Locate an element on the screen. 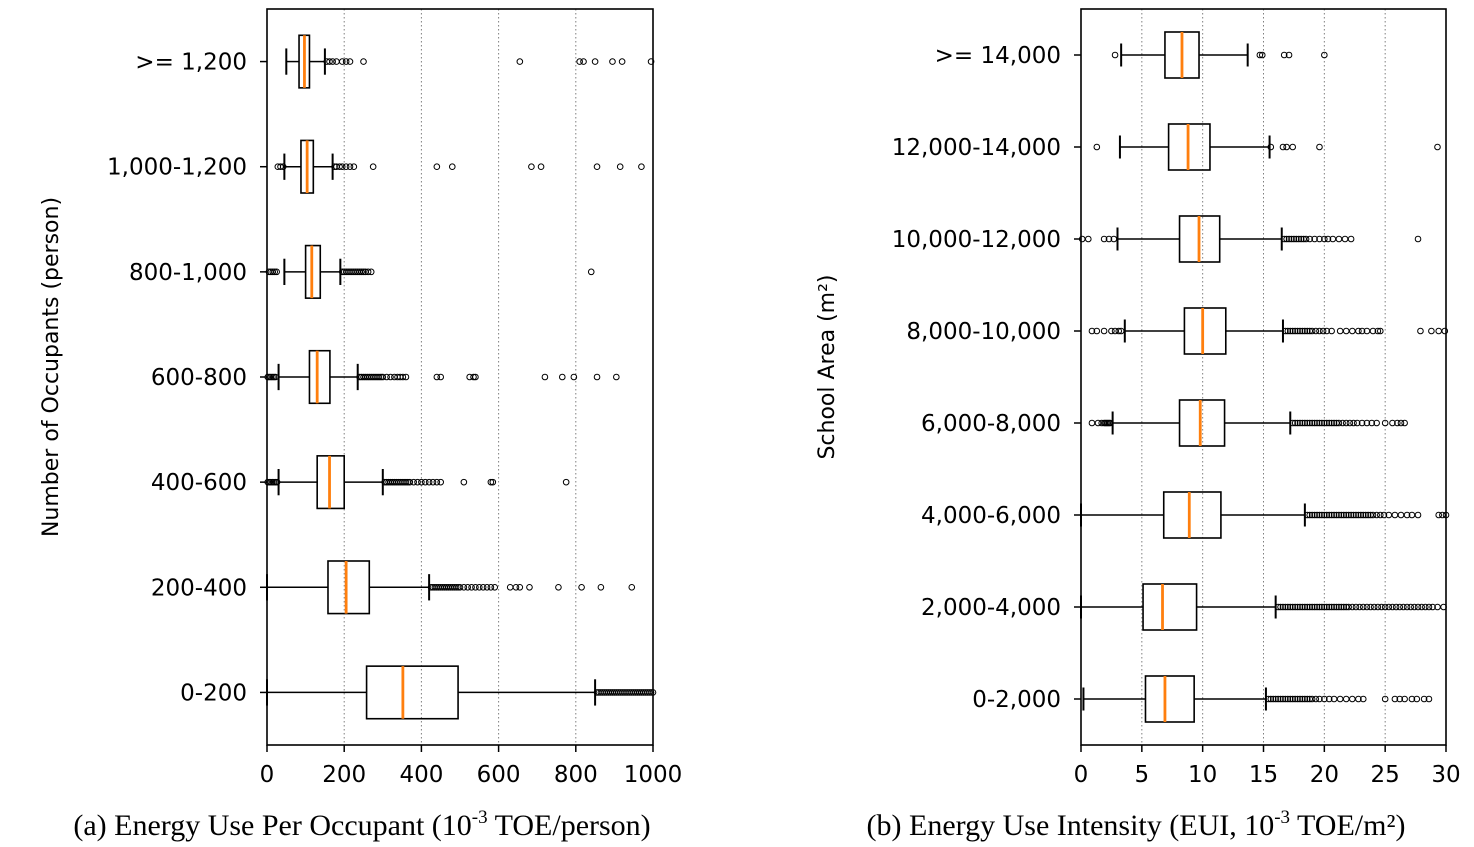  y-tick-label: 600-800 is located at coordinates (199, 378).